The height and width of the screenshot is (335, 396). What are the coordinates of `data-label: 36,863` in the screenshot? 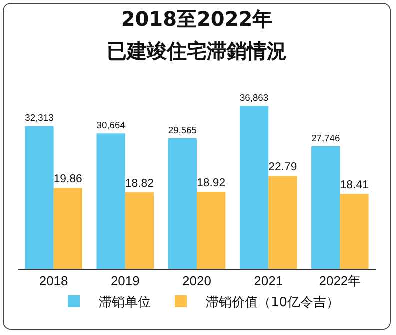 It's located at (254, 98).